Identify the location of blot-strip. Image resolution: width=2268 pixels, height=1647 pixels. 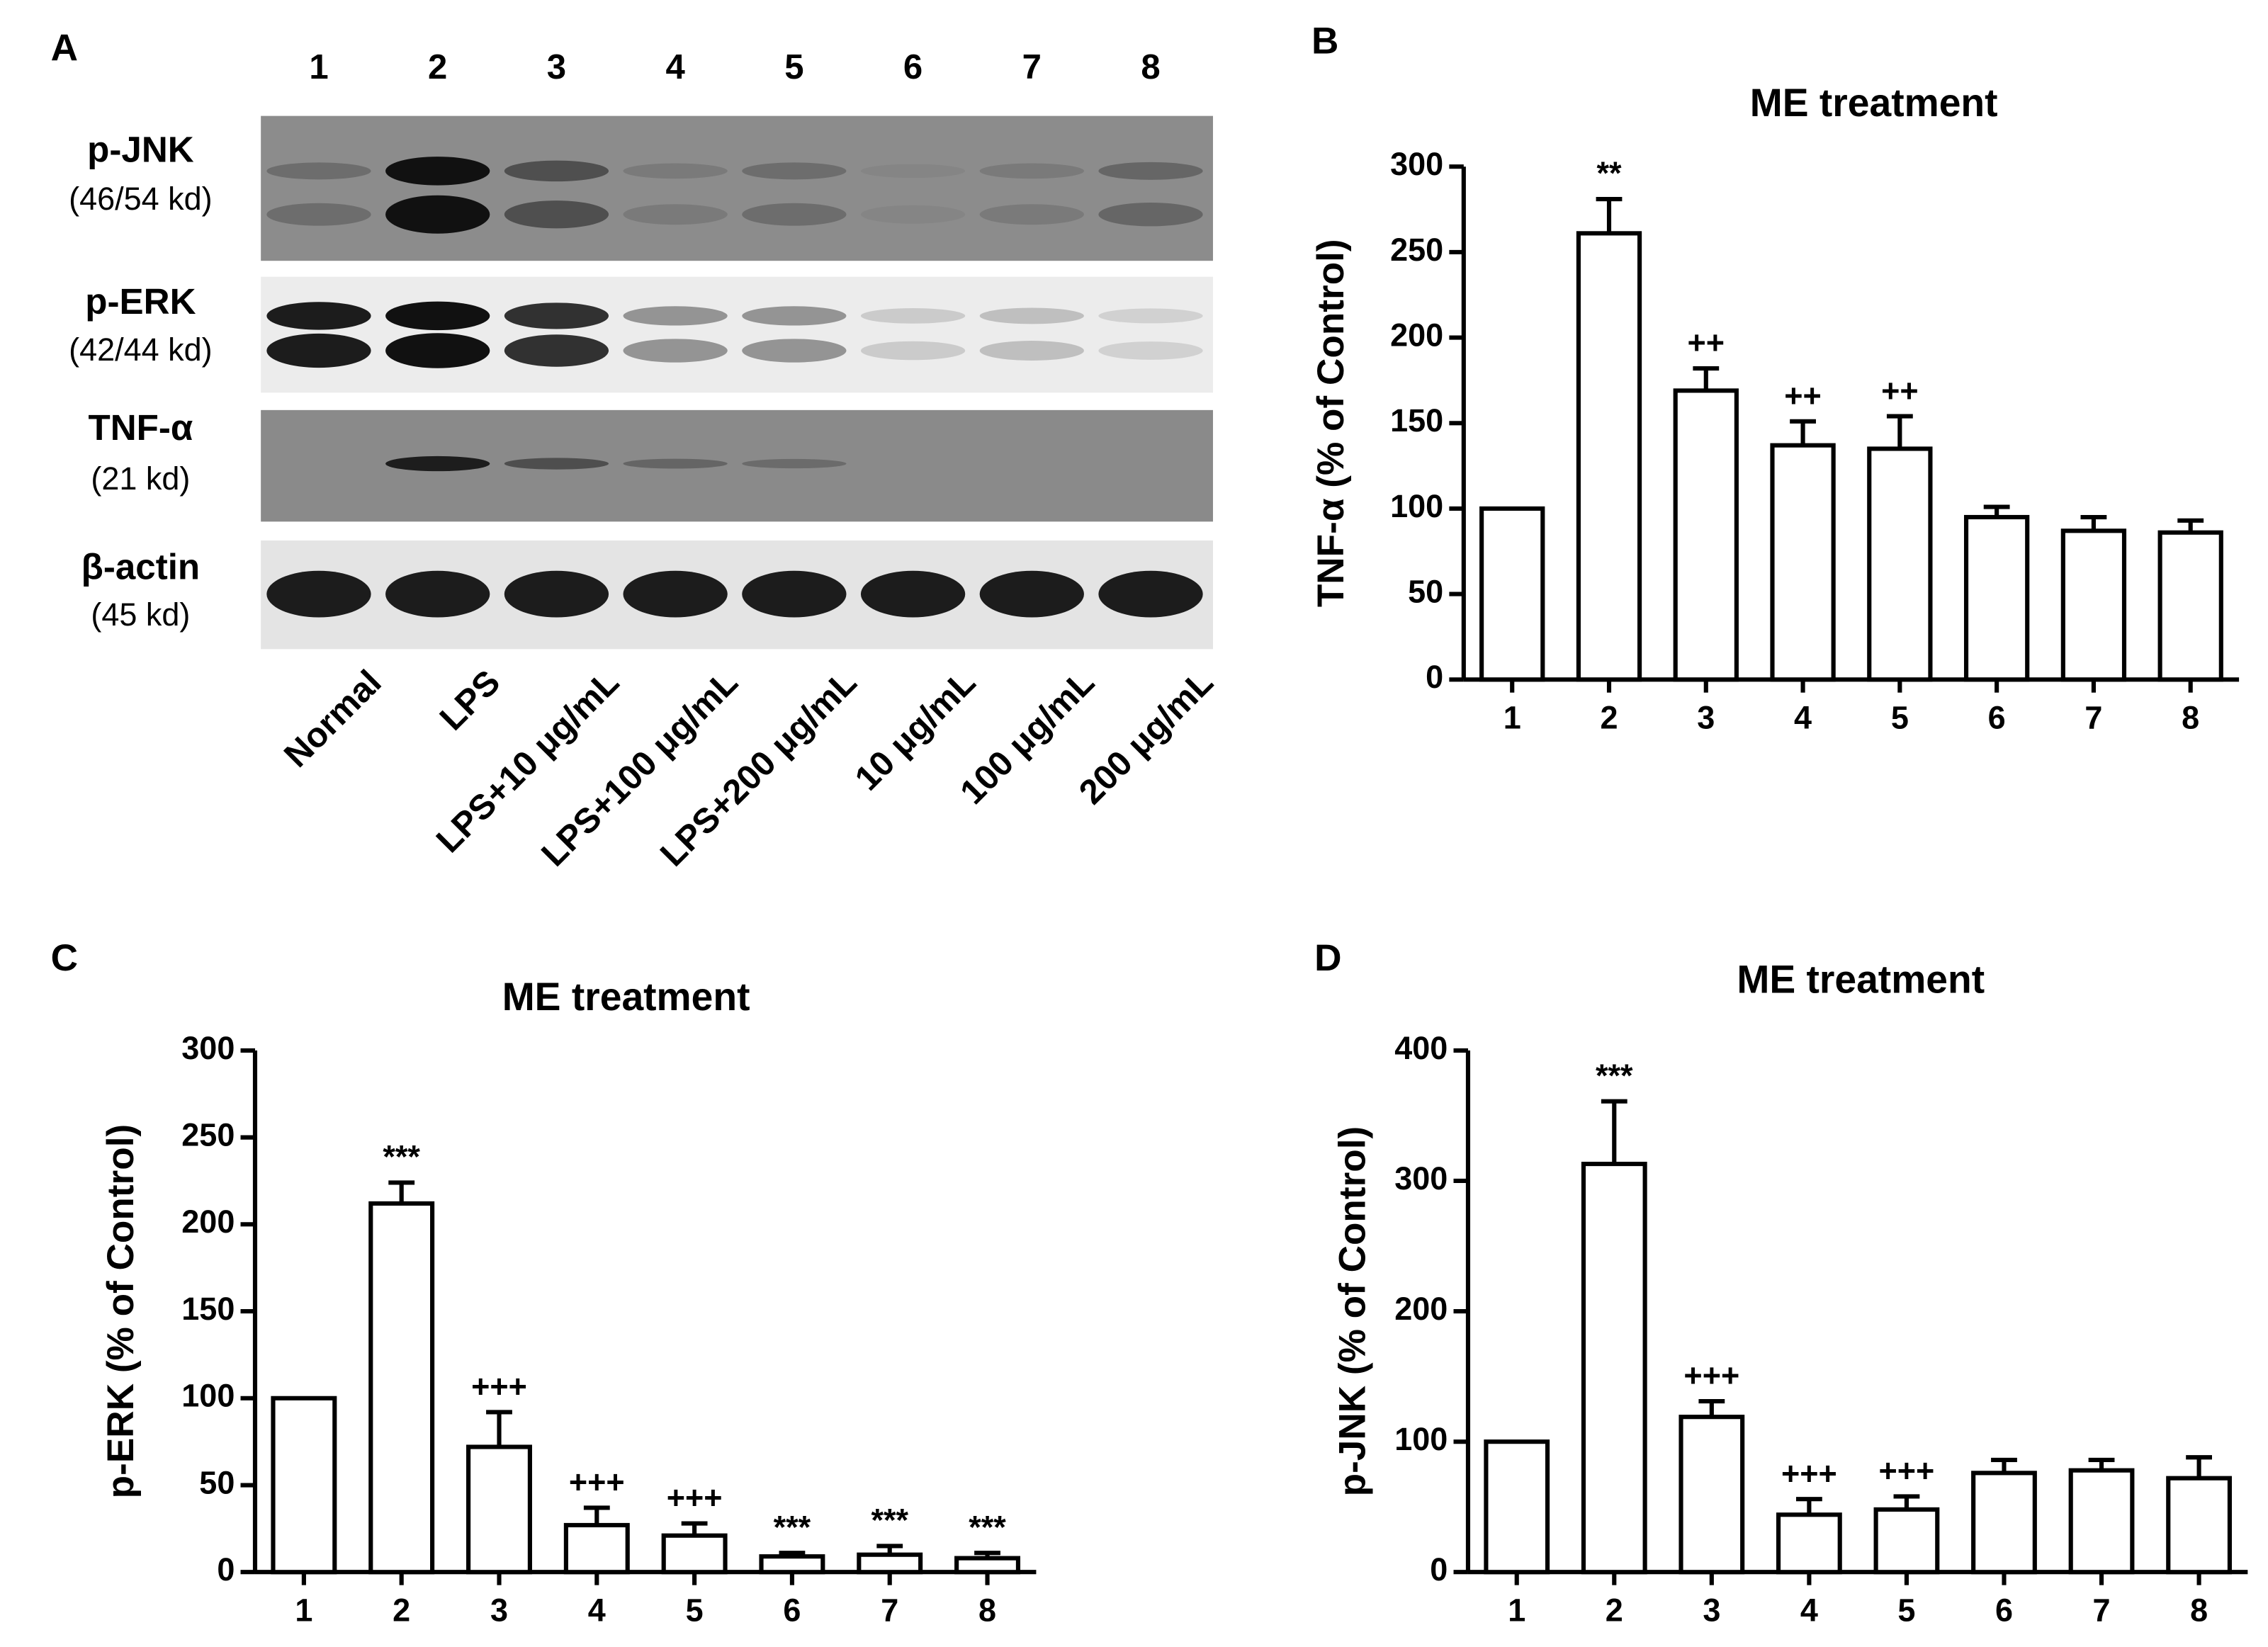
(737, 188).